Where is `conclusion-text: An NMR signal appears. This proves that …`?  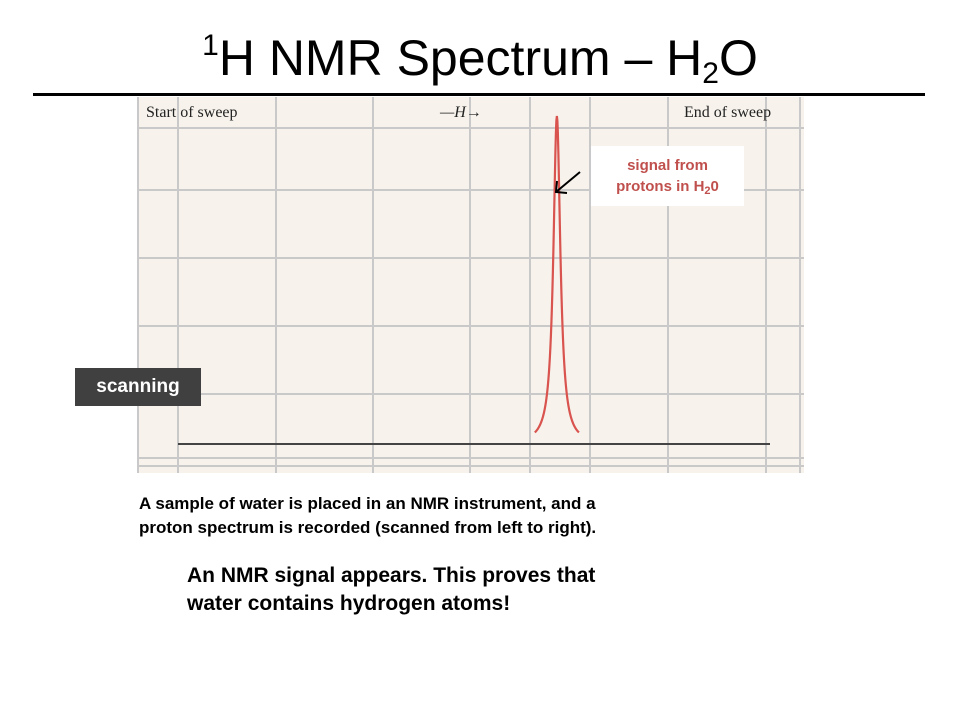
conclusion-text: An NMR signal appears. This proves that … is located at coordinates (497, 590).